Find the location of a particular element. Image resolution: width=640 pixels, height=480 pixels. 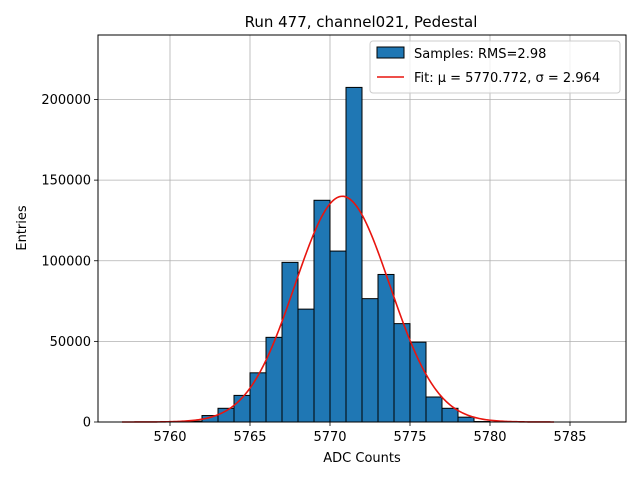

x-tick-label: 5775 is located at coordinates (409, 437).